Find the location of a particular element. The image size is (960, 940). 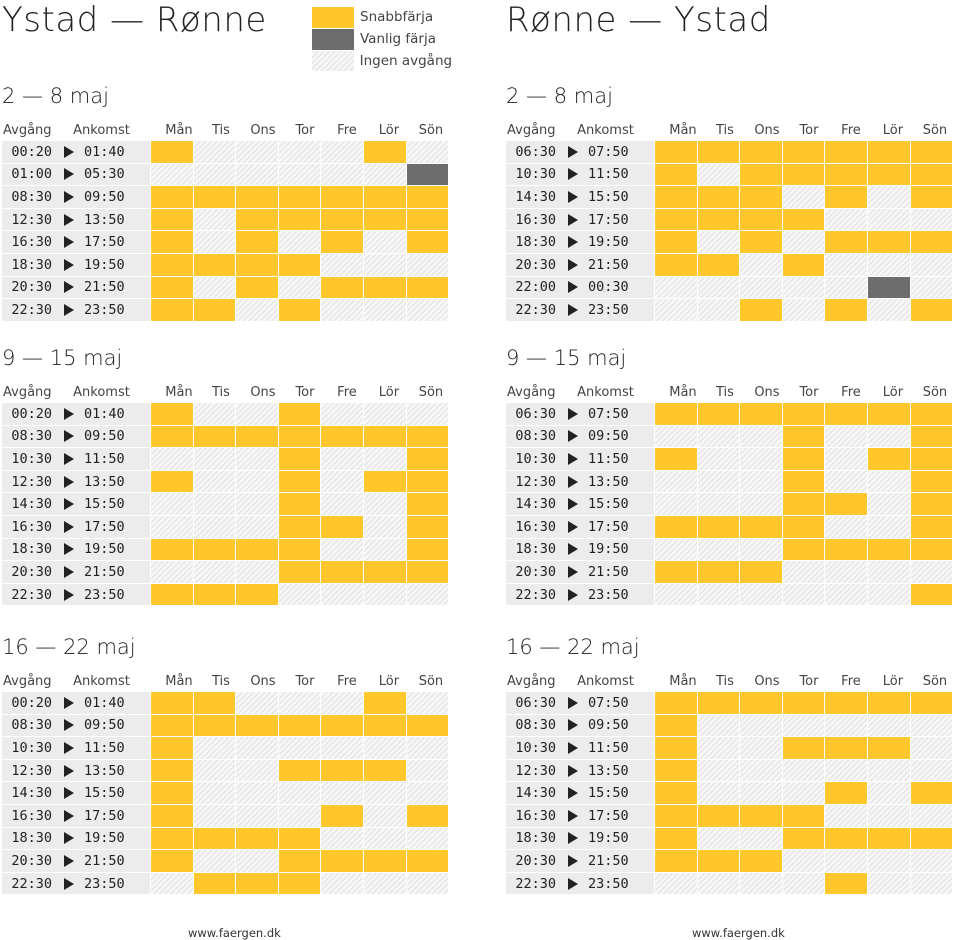

time-cell: 12:30 13:50 is located at coordinates (76, 482).